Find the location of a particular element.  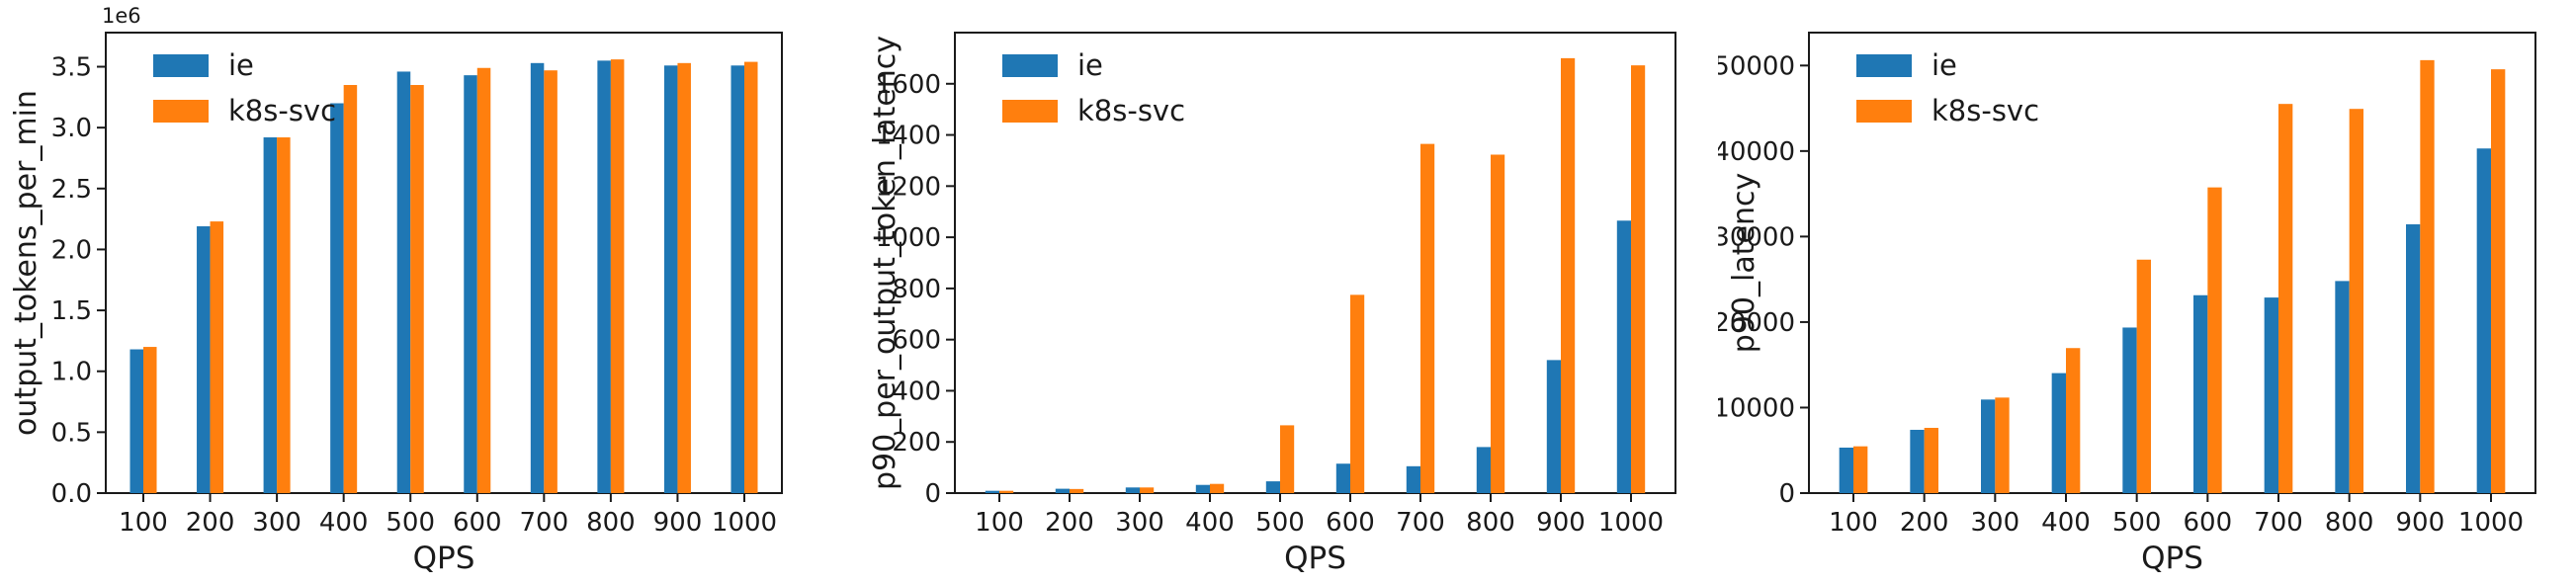

y-scale-offset-label: 1e6 is located at coordinates (121, 16).